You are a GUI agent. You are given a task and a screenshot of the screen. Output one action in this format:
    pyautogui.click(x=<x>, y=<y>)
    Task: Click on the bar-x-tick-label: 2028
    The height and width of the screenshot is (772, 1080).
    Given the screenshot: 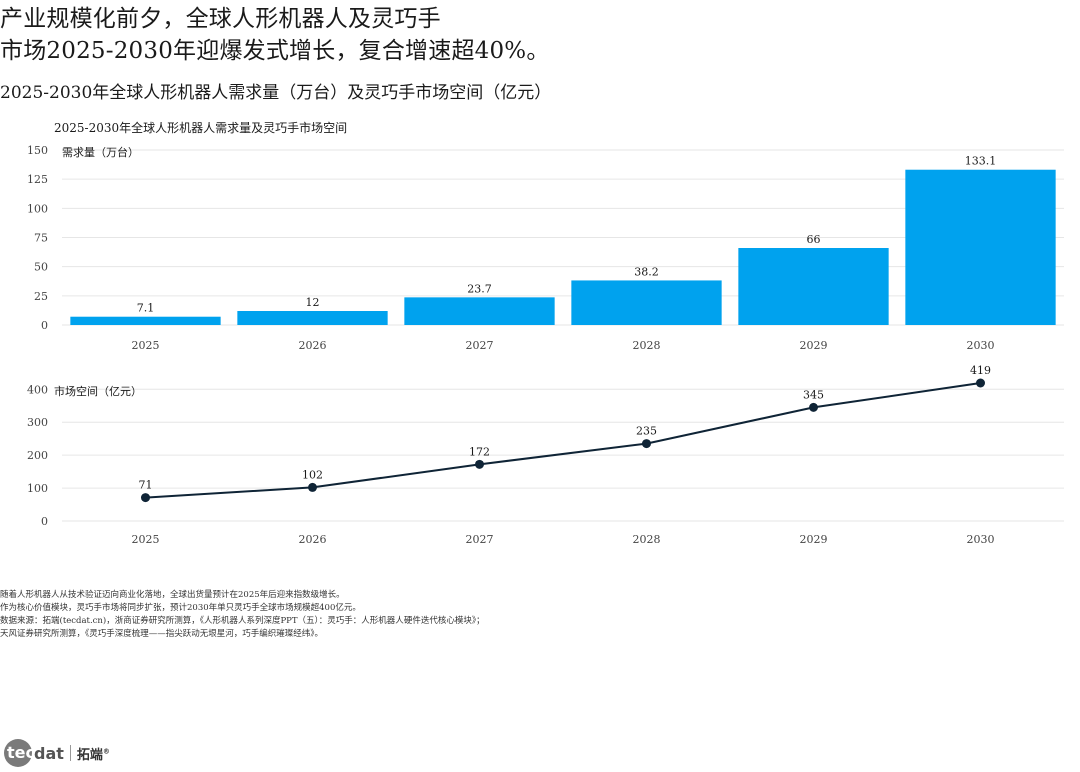 What is the action you would take?
    pyautogui.click(x=647, y=345)
    